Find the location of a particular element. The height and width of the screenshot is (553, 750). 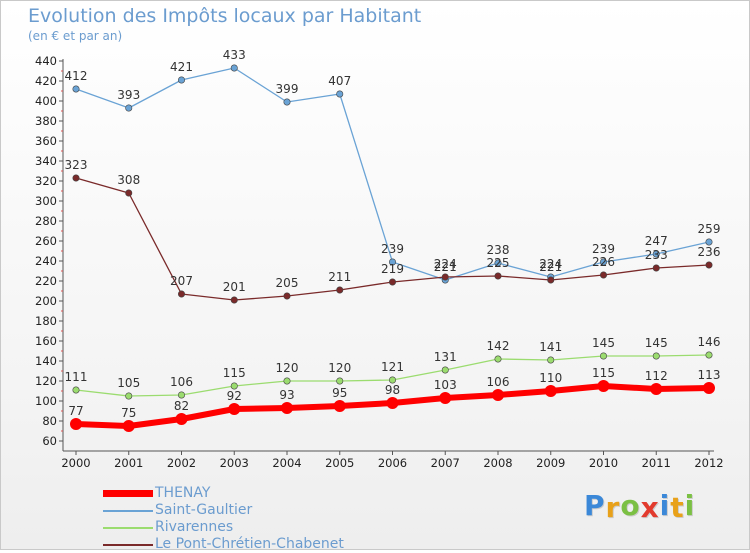

data-label: 233 is located at coordinates (656, 255).